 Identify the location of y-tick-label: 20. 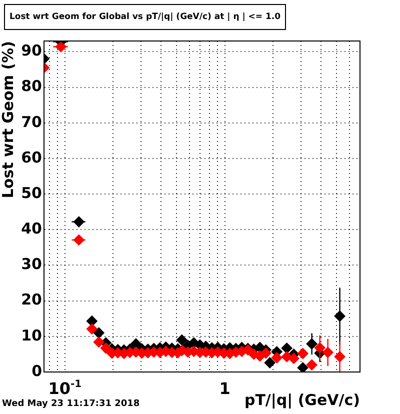
(31, 299).